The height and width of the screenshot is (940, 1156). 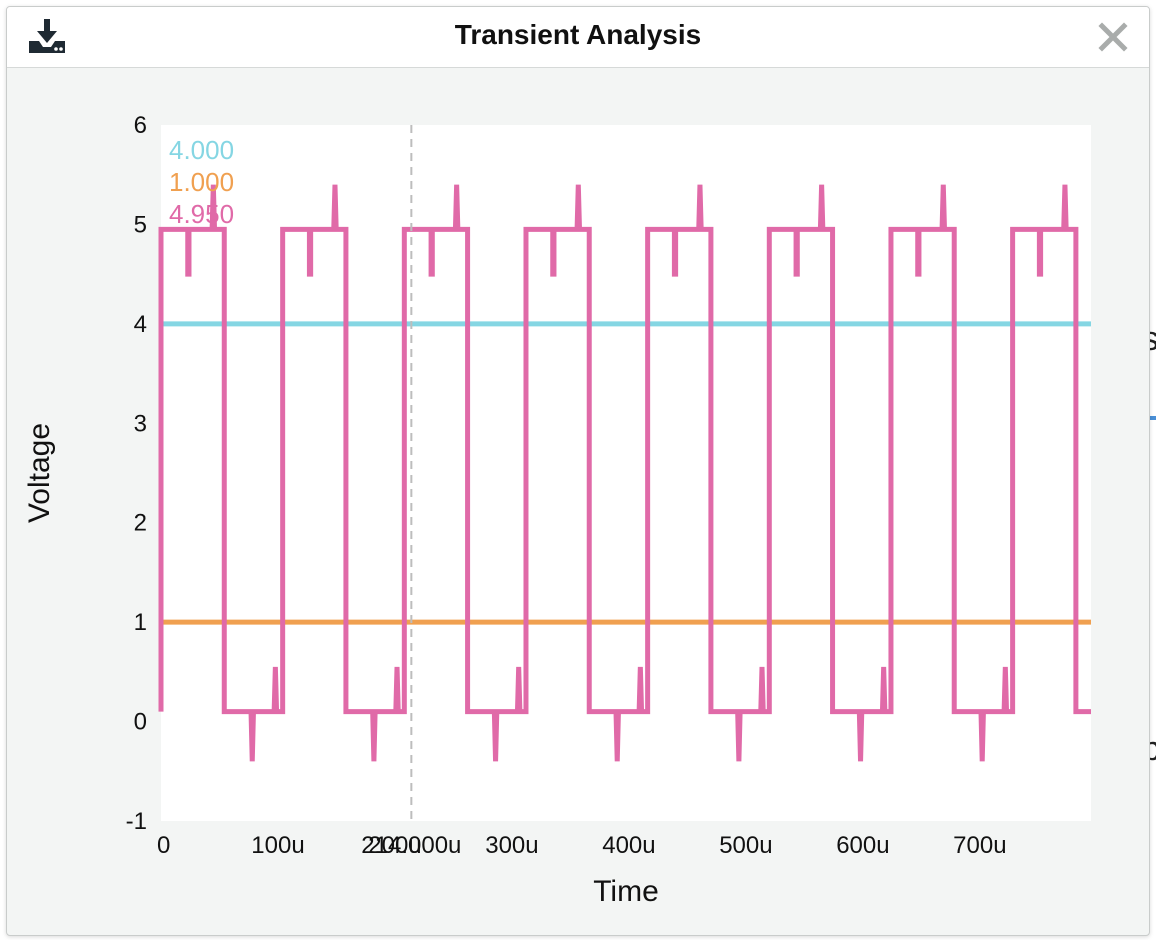 What do you see at coordinates (136, 821) in the screenshot?
I see `y-tick-label: -1` at bounding box center [136, 821].